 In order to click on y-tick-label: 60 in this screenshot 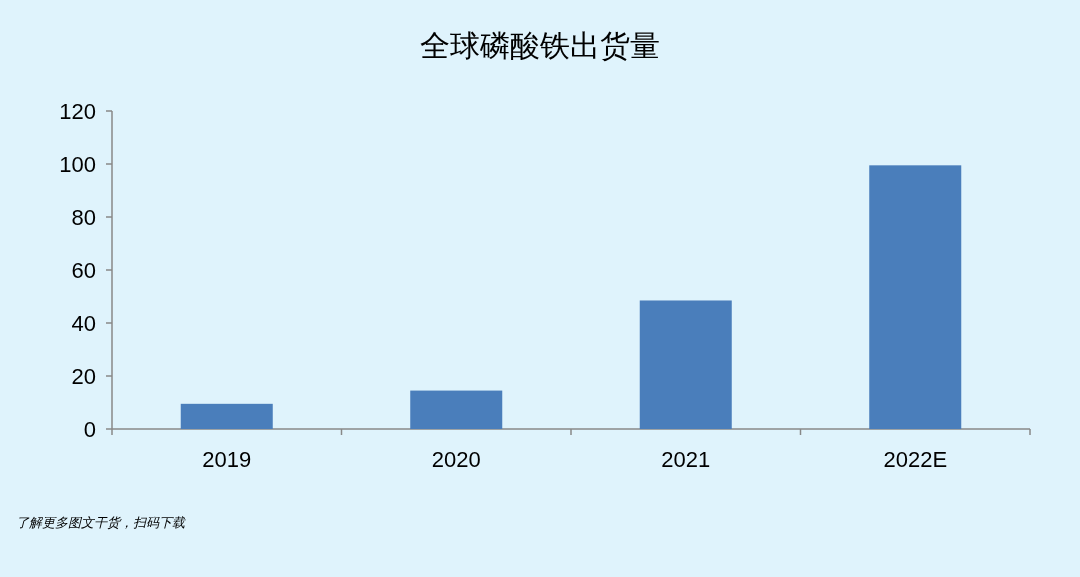, I will do `click(83, 270)`.